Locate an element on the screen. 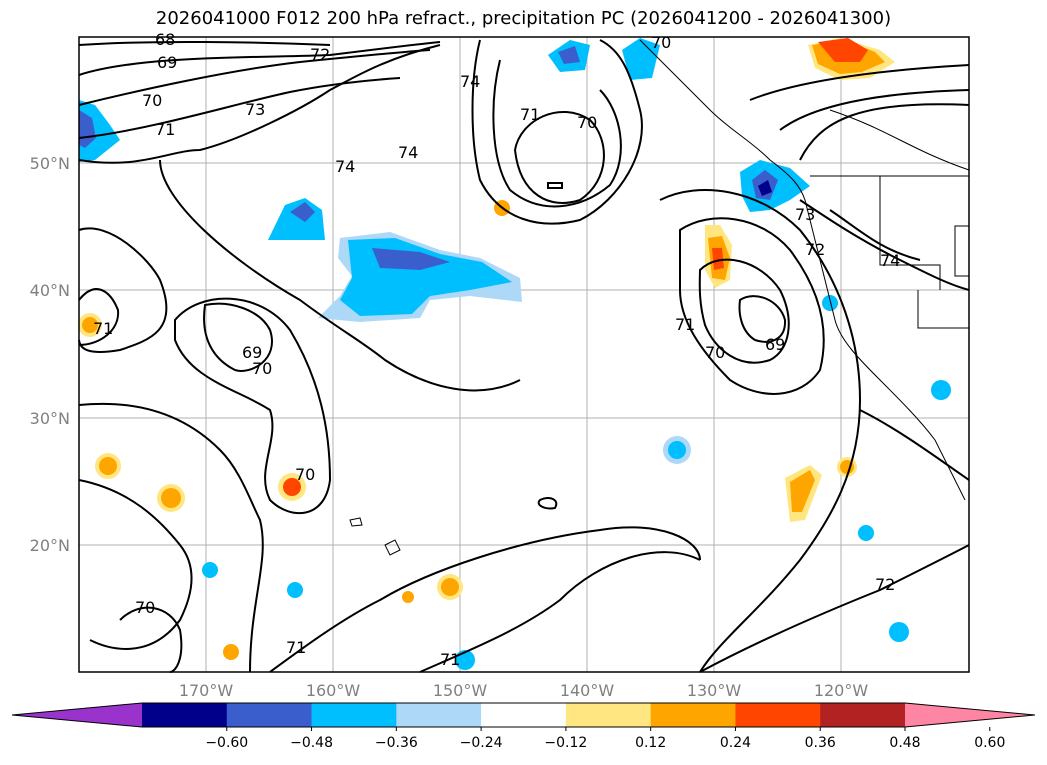 The width and height of the screenshot is (1047, 765). lon-label: 120°W is located at coordinates (841, 690).